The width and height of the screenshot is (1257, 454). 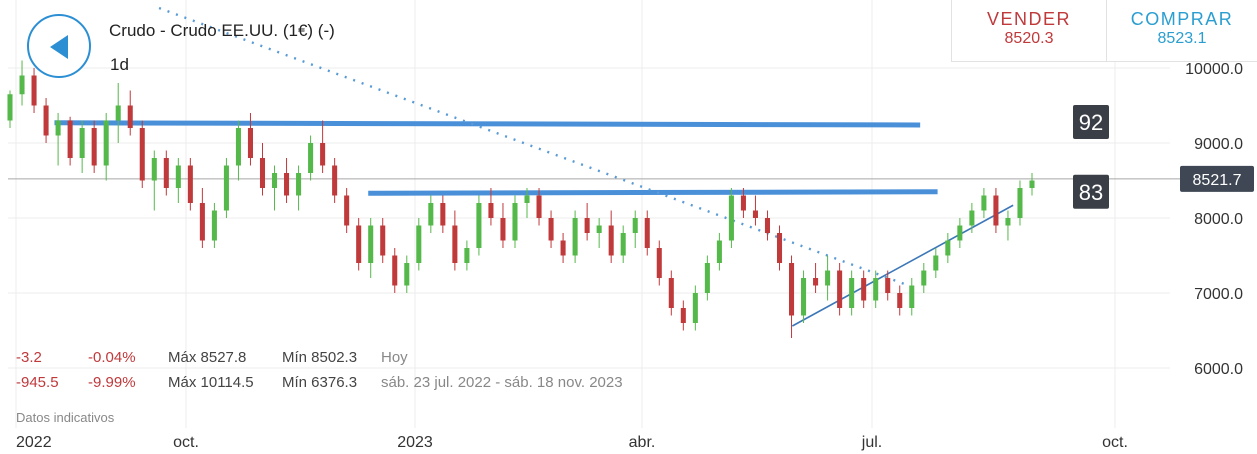 What do you see at coordinates (1218, 369) in the screenshot?
I see `y-tick-label: 6000.0` at bounding box center [1218, 369].